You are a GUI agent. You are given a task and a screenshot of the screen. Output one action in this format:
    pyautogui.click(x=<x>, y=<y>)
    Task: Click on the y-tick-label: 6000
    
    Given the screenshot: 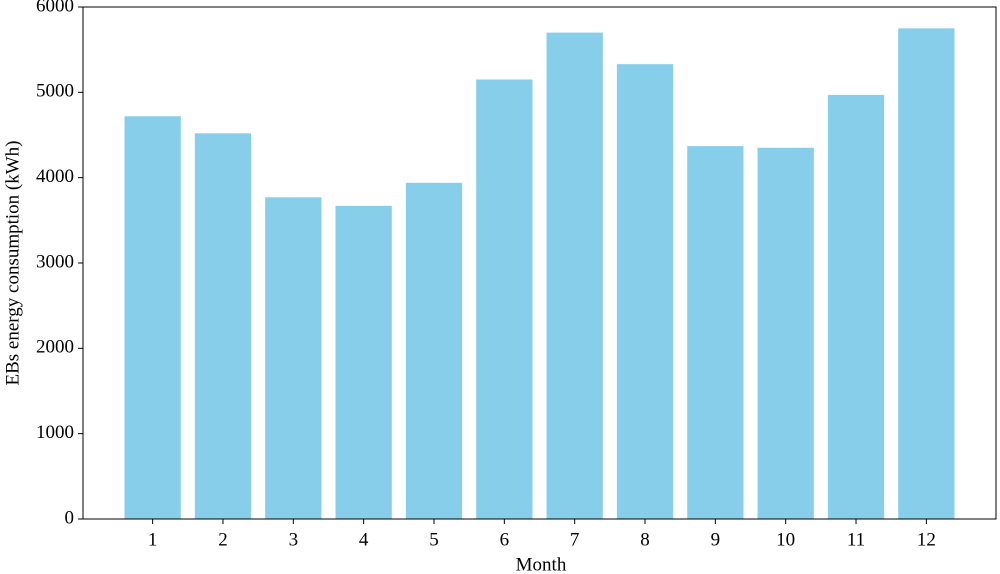 What is the action you would take?
    pyautogui.click(x=55, y=8)
    